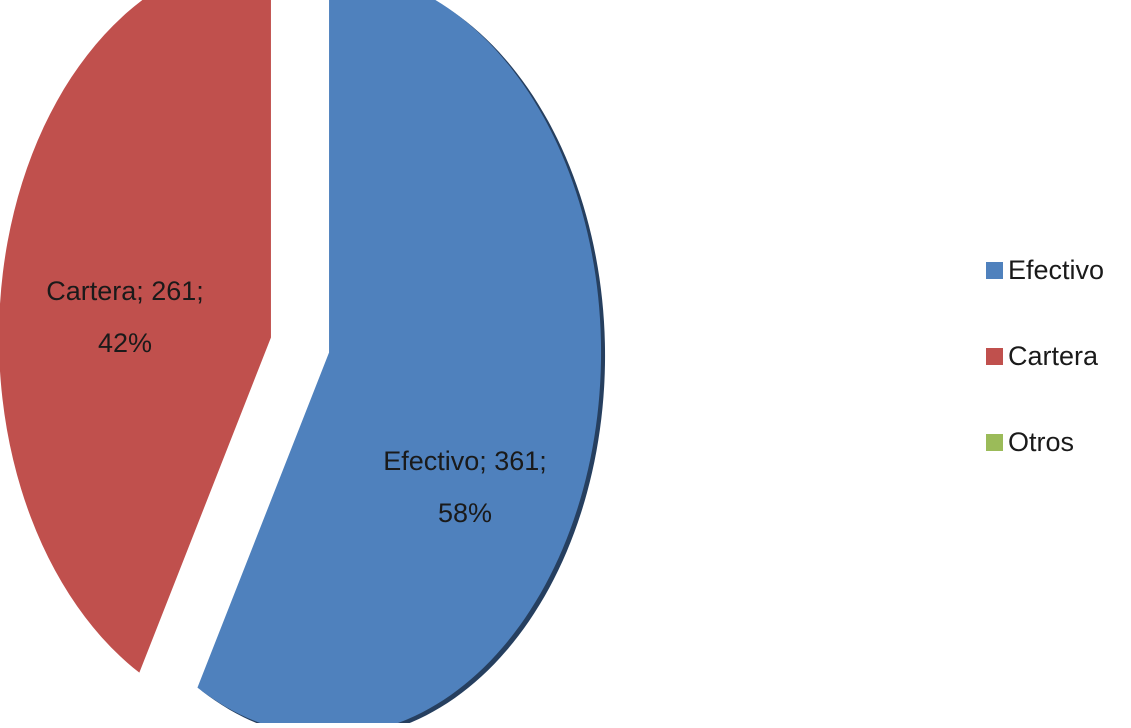 This screenshot has height=728, width=1131. Describe the element at coordinates (465, 487) in the screenshot. I see `data-label-efectivo: Efectivo; 361; 58%` at that location.